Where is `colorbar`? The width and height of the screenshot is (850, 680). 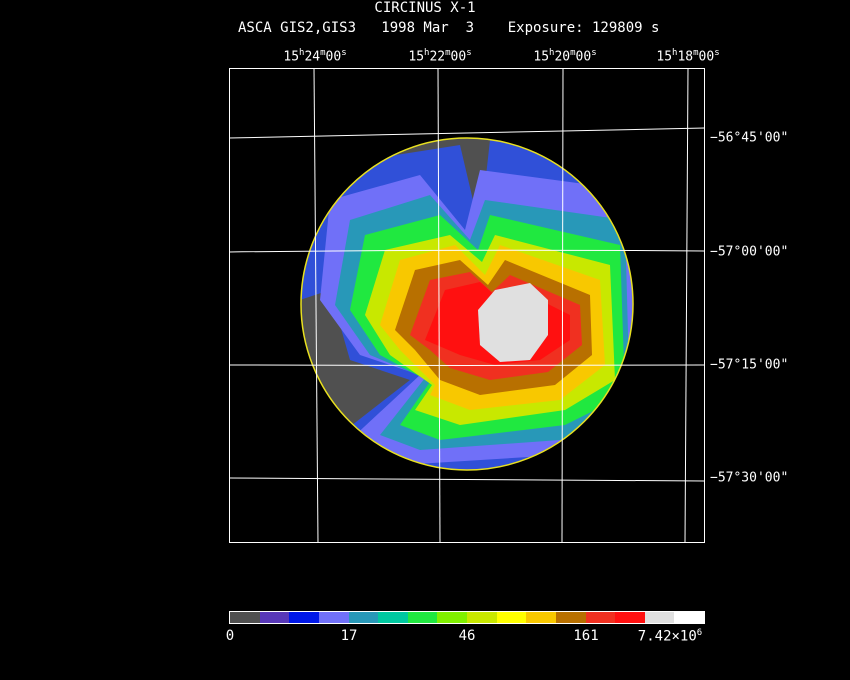 colorbar is located at coordinates (467, 617).